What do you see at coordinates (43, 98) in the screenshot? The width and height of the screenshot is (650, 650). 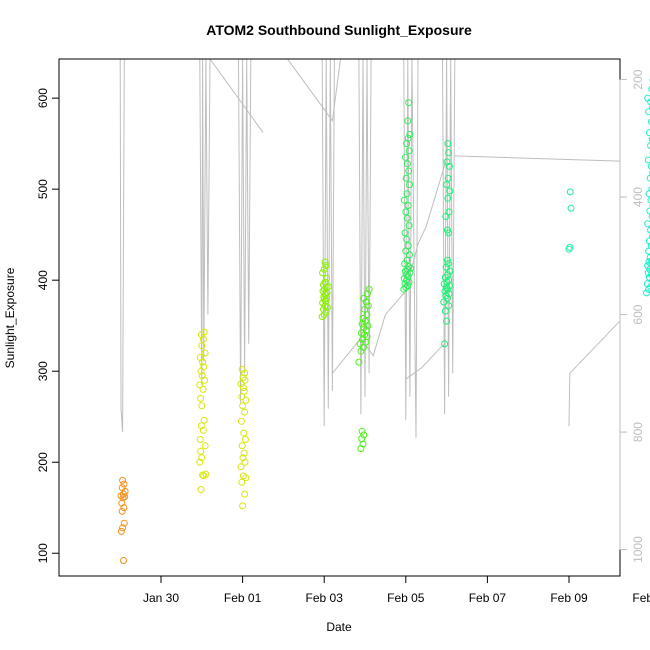 I see `y-tick-label: 600` at bounding box center [43, 98].